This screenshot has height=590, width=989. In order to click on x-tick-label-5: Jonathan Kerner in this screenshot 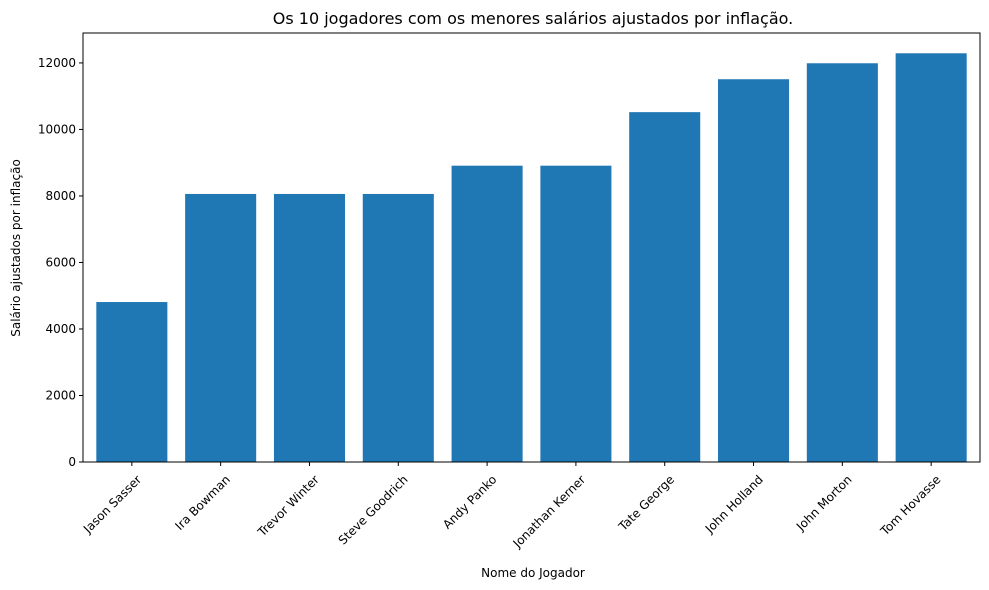, I will do `click(549, 511)`.